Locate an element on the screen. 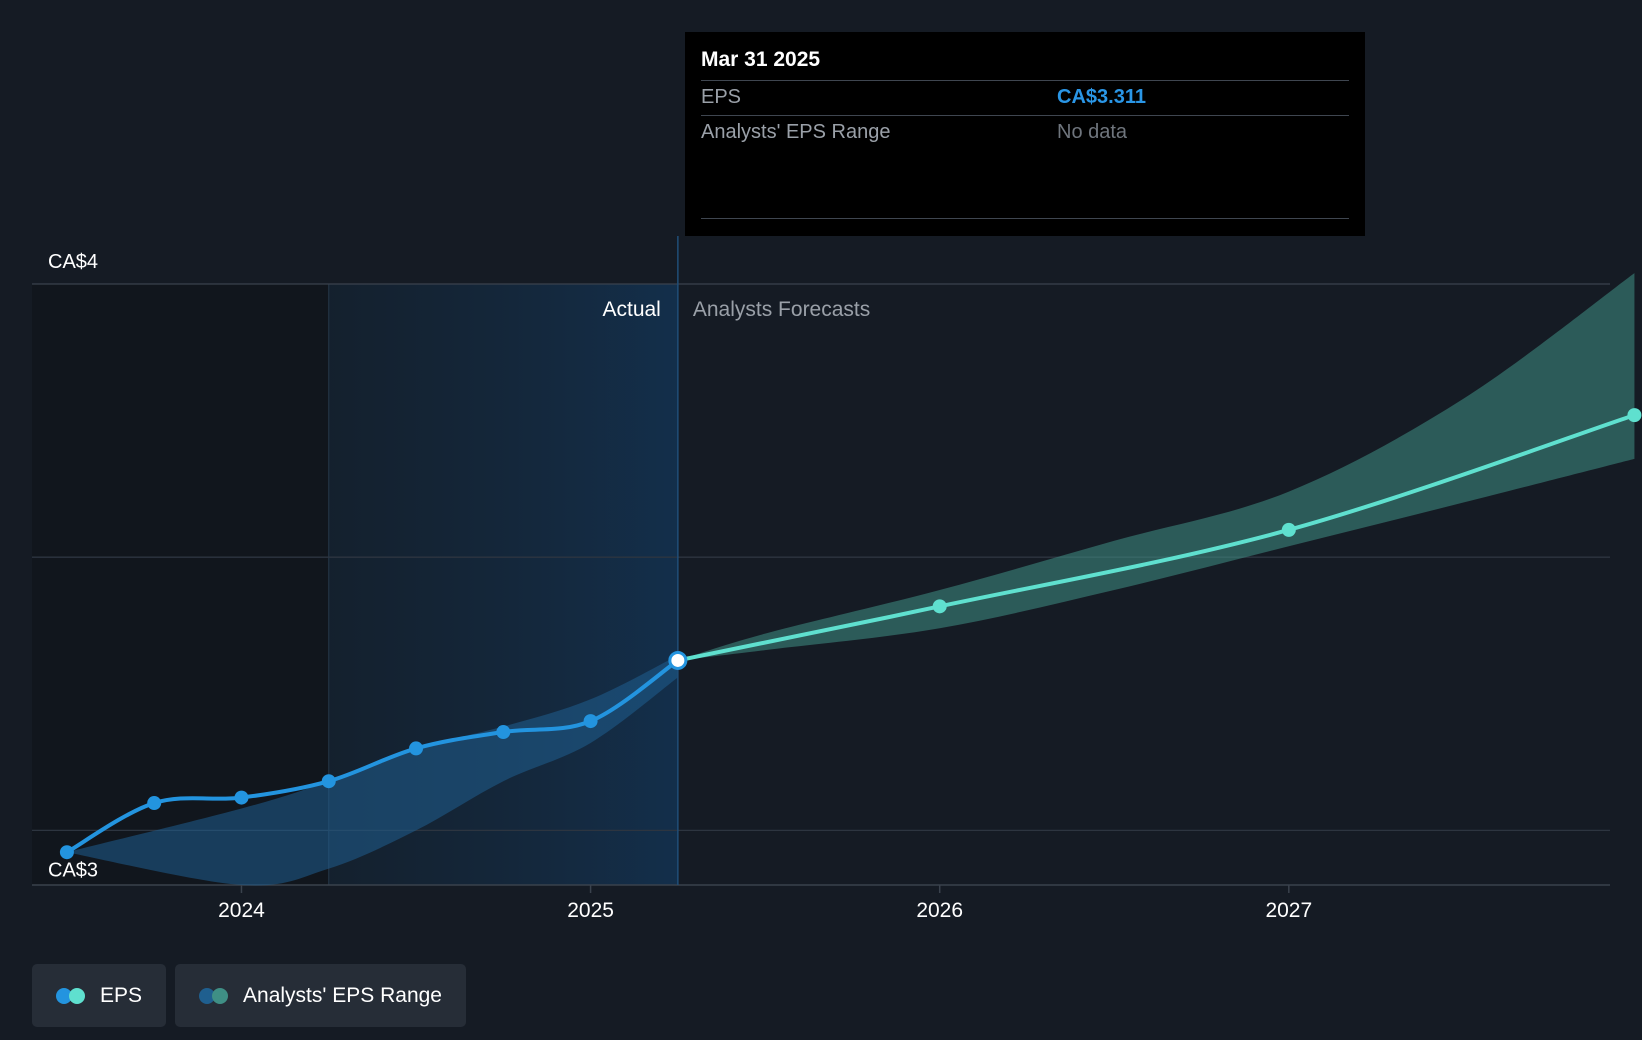 The width and height of the screenshot is (1642, 1040). x-tick-label: 2024 is located at coordinates (241, 910).